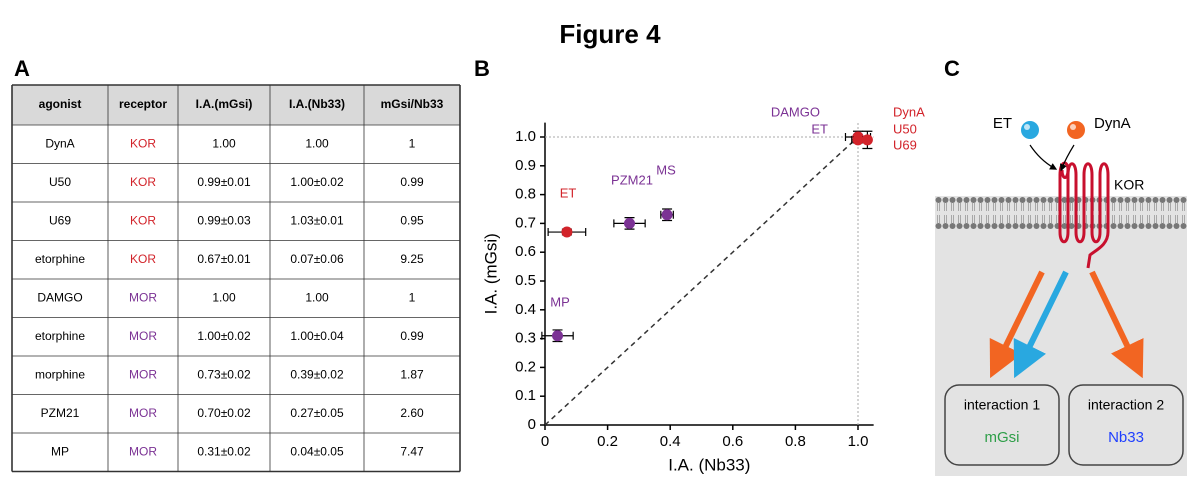 Image resolution: width=1192 pixels, height=478 pixels. Describe the element at coordinates (236, 105) in the screenshot. I see `header-background` at that location.